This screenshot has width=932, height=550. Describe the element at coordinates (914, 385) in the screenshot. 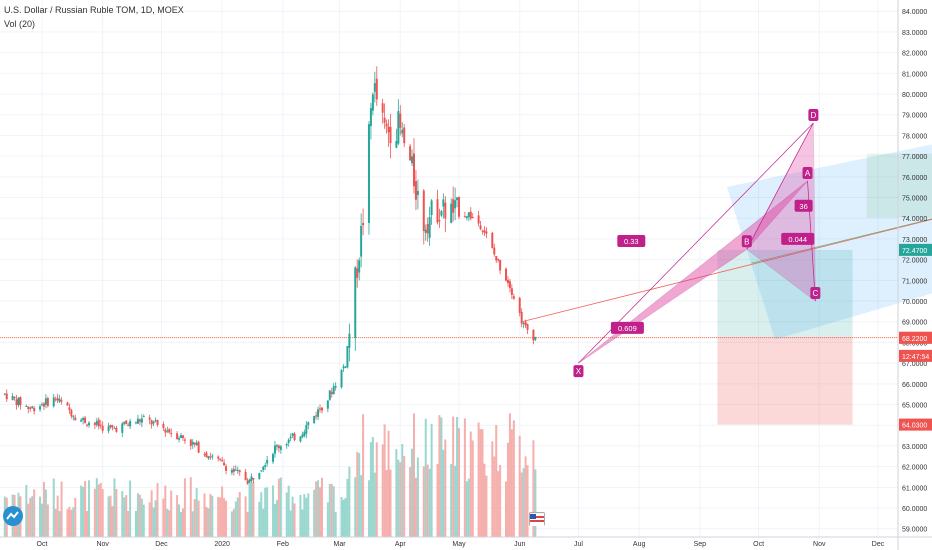

I see `y-tick-label: 66.0000` at that location.